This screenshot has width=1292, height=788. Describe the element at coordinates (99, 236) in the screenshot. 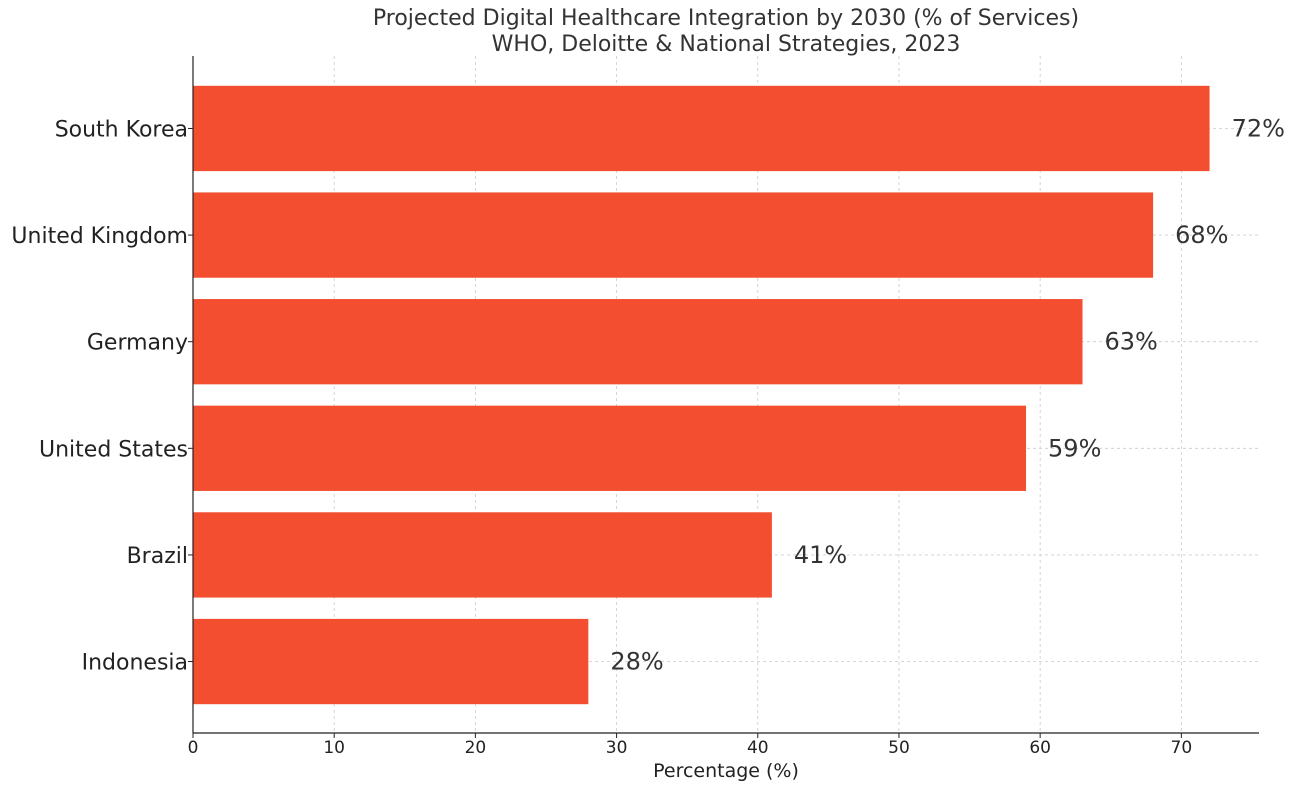

I see `category-label: United Kingdom` at that location.